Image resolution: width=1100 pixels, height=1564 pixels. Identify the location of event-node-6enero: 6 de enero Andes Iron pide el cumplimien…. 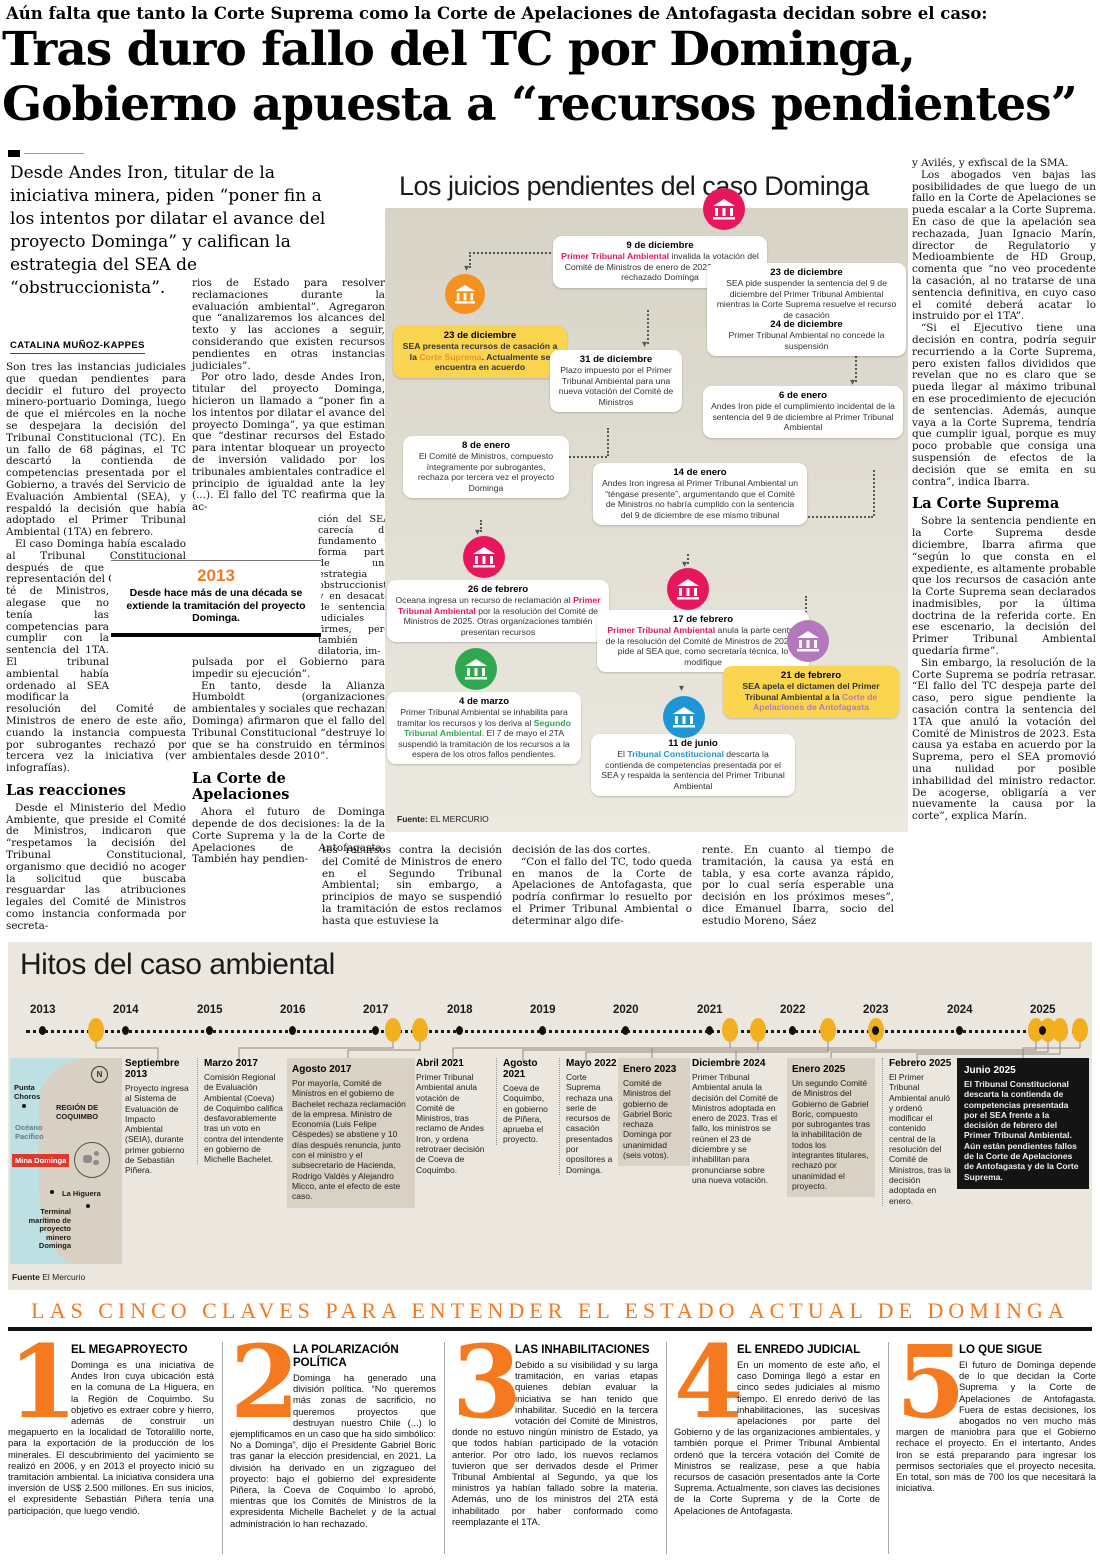
(803, 412).